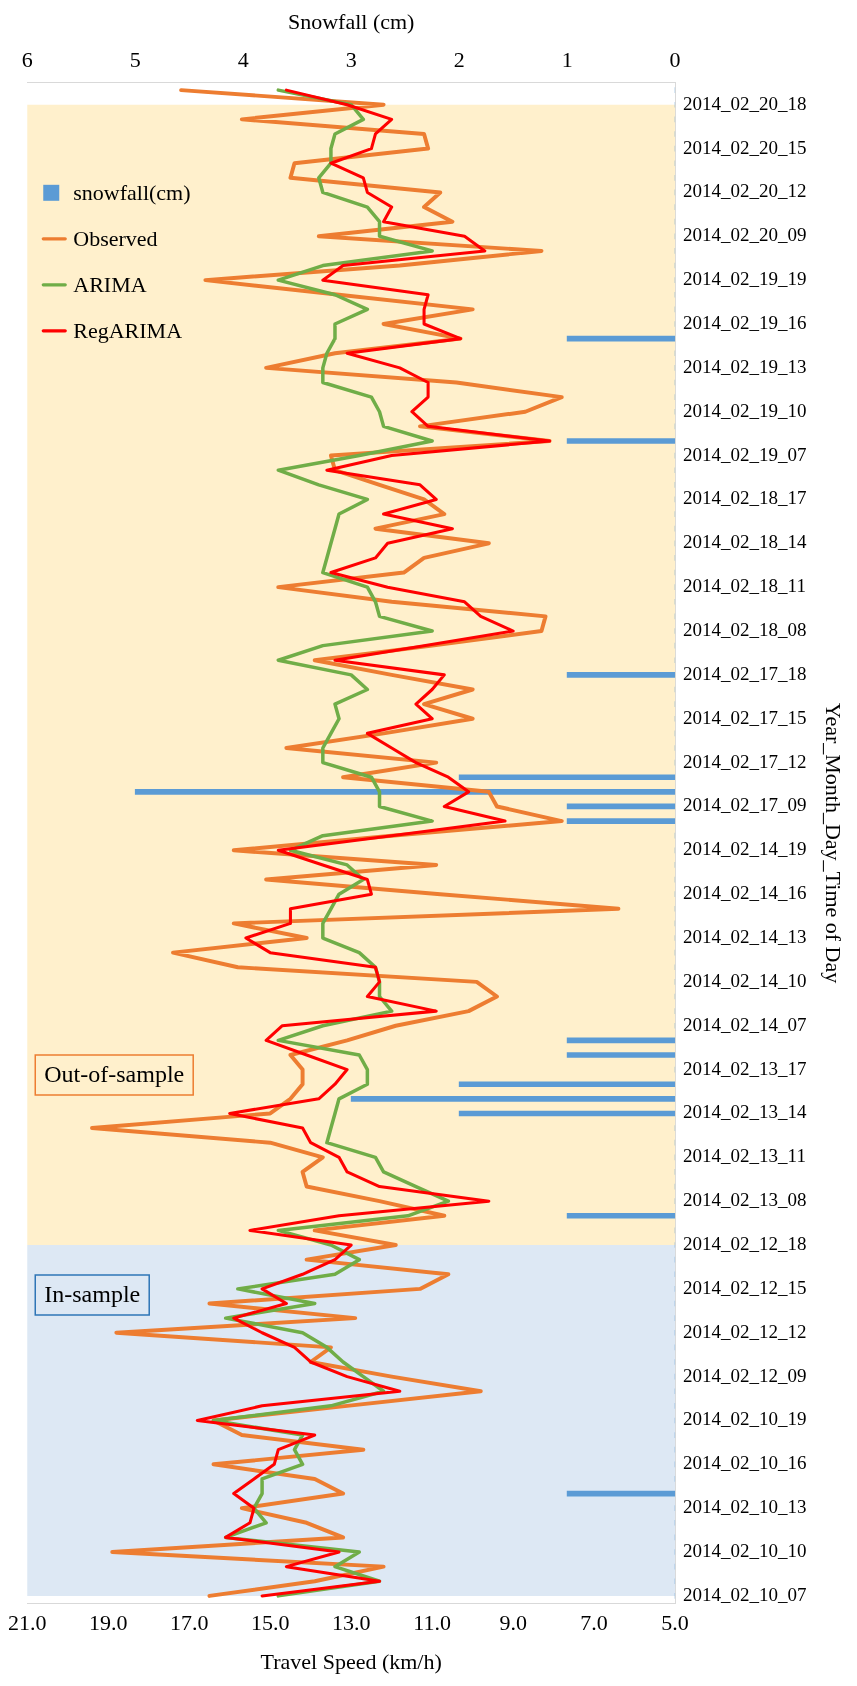 The width and height of the screenshot is (857, 1686). What do you see at coordinates (128, 330) in the screenshot?
I see `legend-label: RegARIMA` at bounding box center [128, 330].